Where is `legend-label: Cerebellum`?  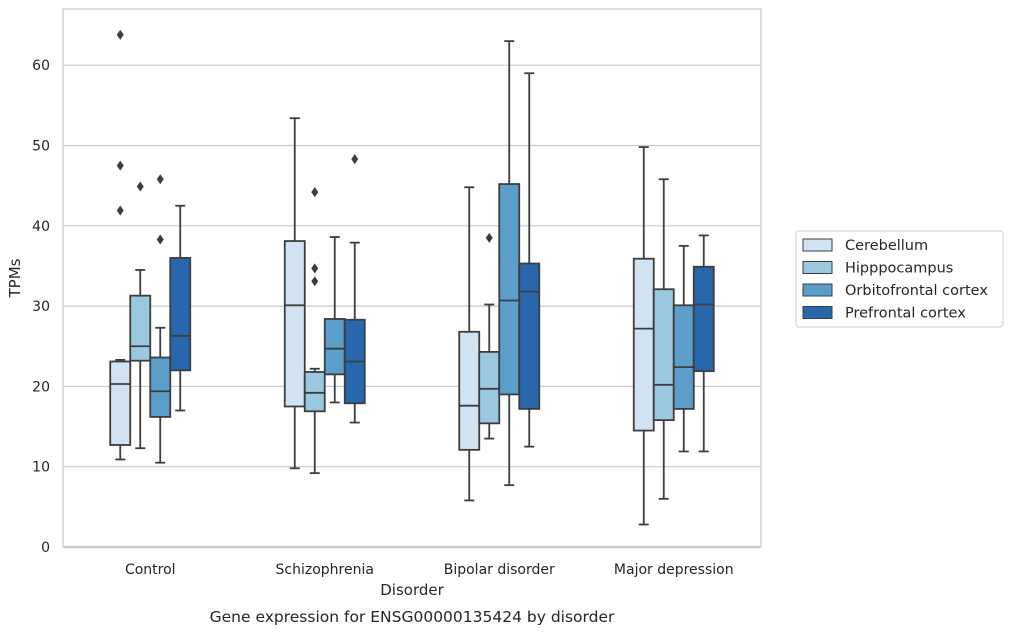
legend-label: Cerebellum is located at coordinates (886, 246).